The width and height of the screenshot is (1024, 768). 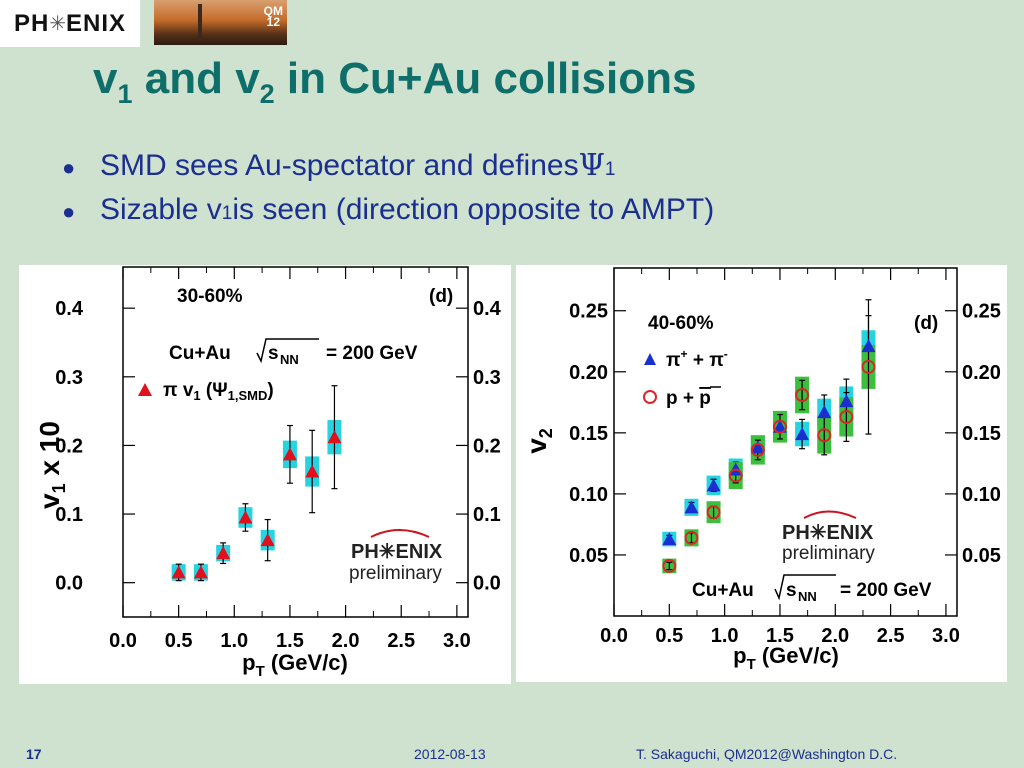 What do you see at coordinates (450, 754) in the screenshot?
I see `footer-date: 2012-08-13` at bounding box center [450, 754].